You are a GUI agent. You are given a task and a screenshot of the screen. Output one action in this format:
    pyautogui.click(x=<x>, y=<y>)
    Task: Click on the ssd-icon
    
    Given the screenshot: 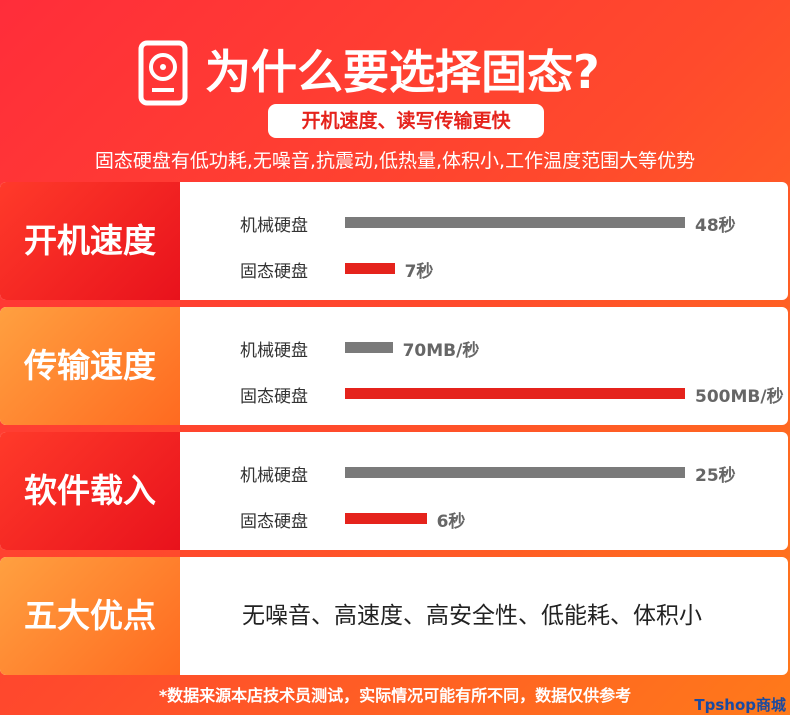 What is the action you would take?
    pyautogui.click(x=163, y=73)
    